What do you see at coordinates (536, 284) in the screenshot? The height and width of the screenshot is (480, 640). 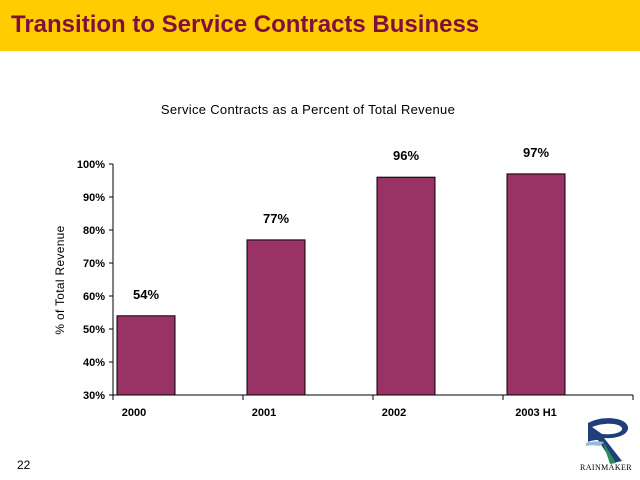 I see `bar-2003-h1` at bounding box center [536, 284].